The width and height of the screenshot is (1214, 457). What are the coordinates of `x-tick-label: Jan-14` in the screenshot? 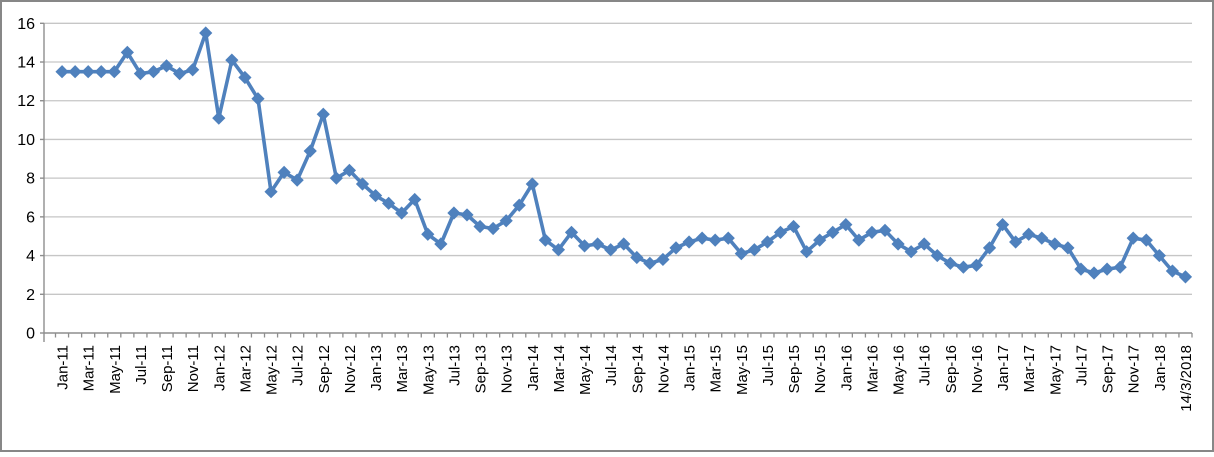 It's located at (533, 368).